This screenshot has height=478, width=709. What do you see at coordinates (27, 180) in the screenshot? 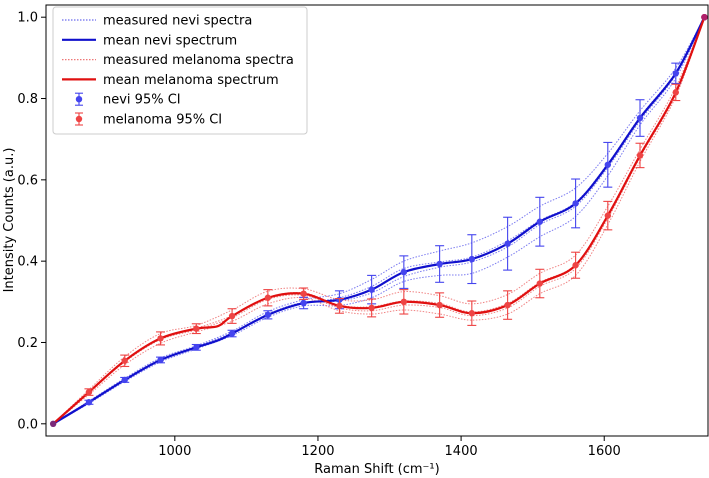
I see `y-tick-label: 0.6` at bounding box center [27, 180].